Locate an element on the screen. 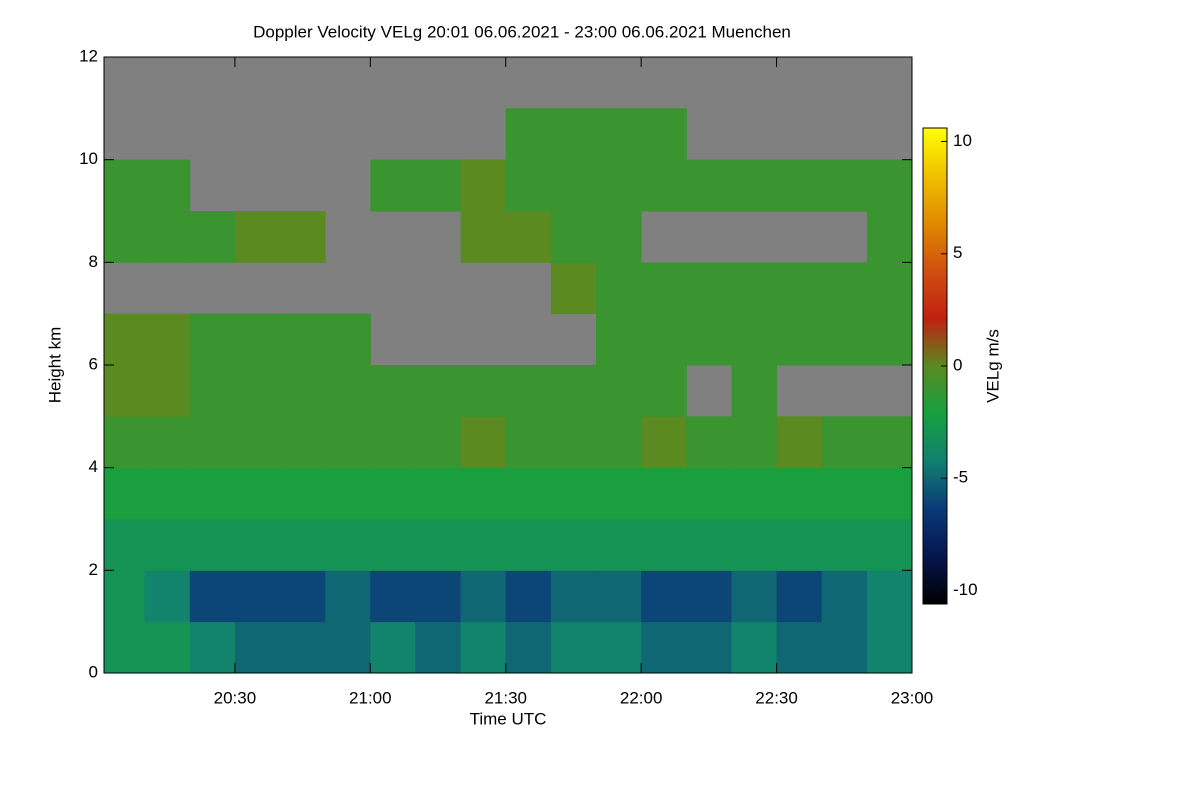 Image resolution: width=1200 pixels, height=805 pixels. y-tick-label: 2 is located at coordinates (93, 569).